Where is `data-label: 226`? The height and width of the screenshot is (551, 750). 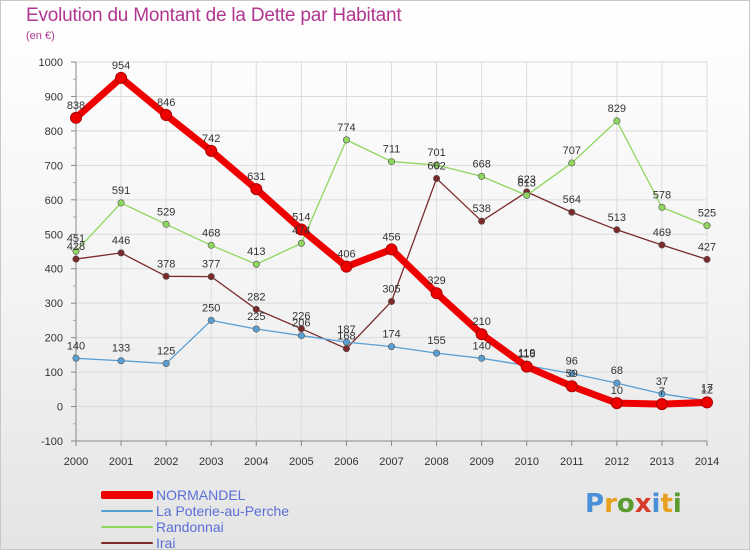
data-label: 226 is located at coordinates (301, 317).